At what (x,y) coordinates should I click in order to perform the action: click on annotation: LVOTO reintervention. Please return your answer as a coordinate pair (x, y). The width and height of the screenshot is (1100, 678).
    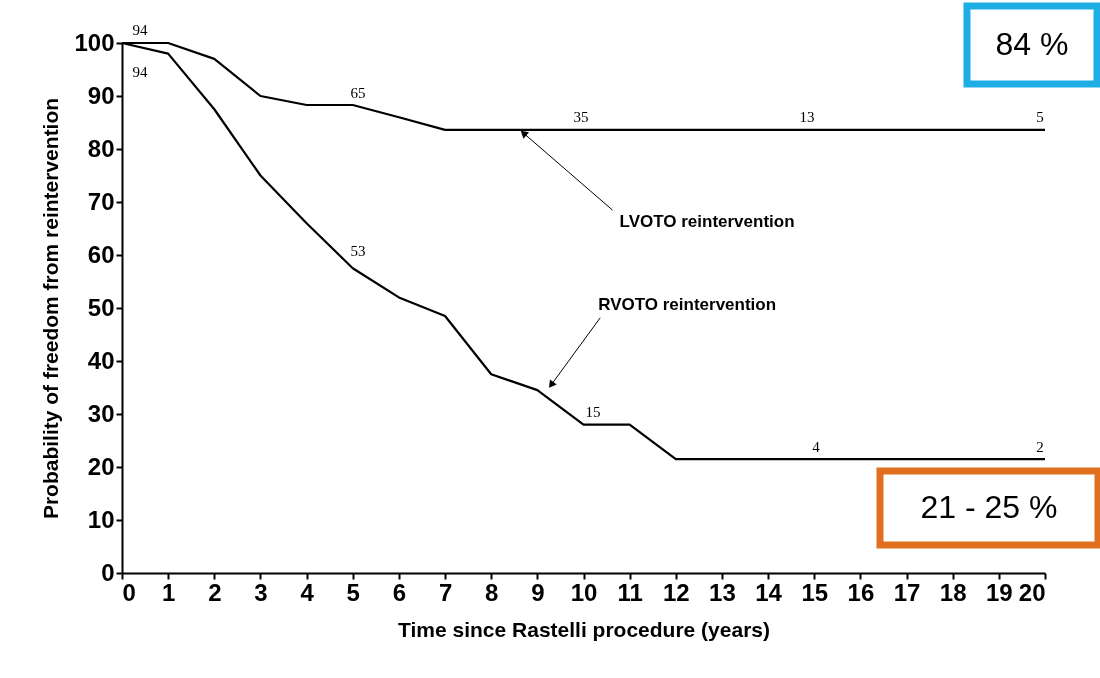
    Looking at the image, I should click on (707, 222).